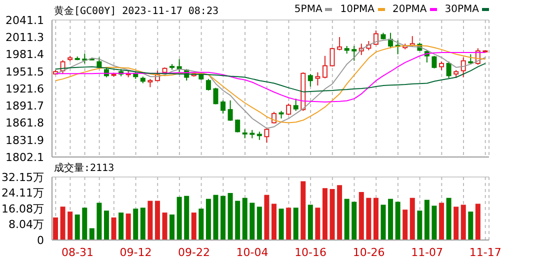 The height and width of the screenshot is (262, 549). Describe the element at coordinates (136, 11) in the screenshot. I see `chart-title: 黄金[GC00Y] 2023-11-17 08:23` at that location.